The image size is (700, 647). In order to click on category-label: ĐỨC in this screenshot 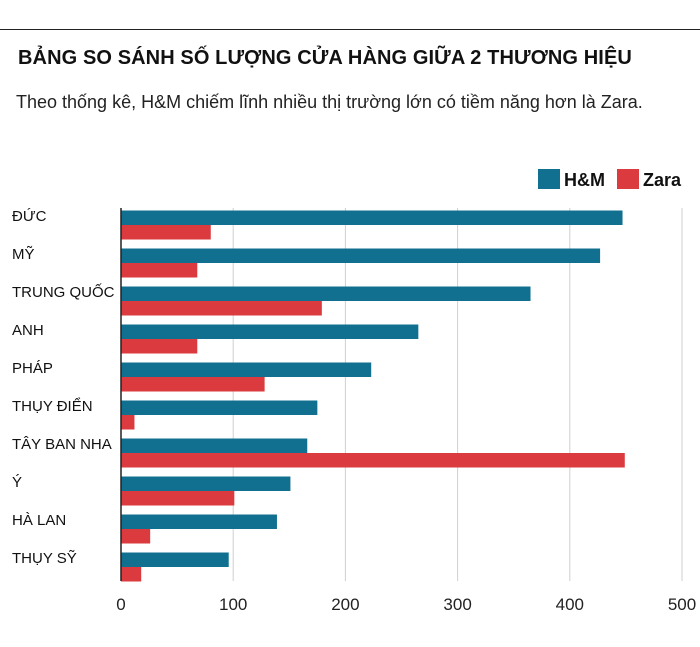, I will do `click(29, 216)`.